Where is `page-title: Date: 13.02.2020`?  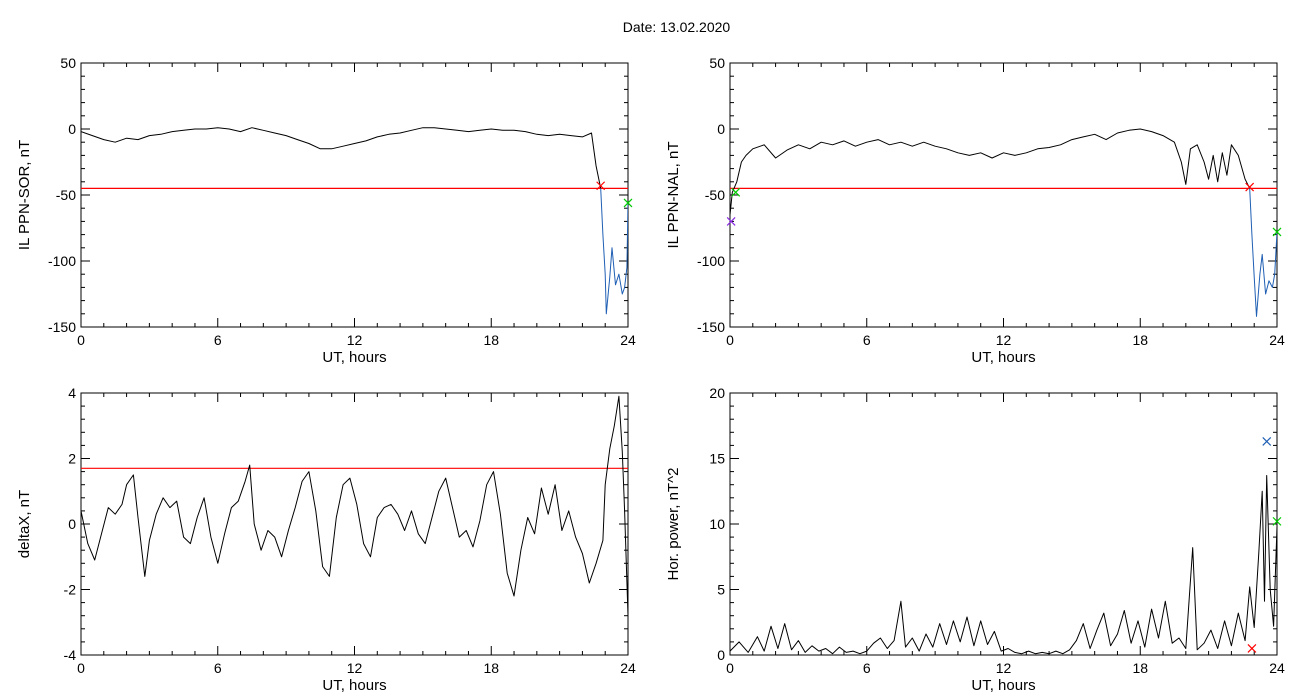
page-title: Date: 13.02.2020 is located at coordinates (676, 27).